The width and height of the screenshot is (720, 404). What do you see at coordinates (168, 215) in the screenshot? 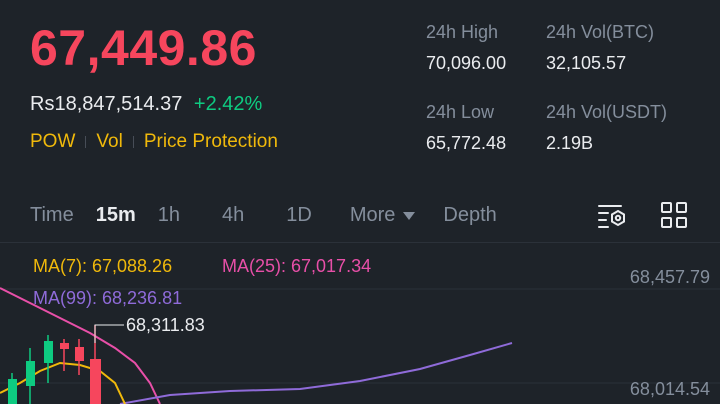
I see `tab-1h: 1h` at bounding box center [168, 215].